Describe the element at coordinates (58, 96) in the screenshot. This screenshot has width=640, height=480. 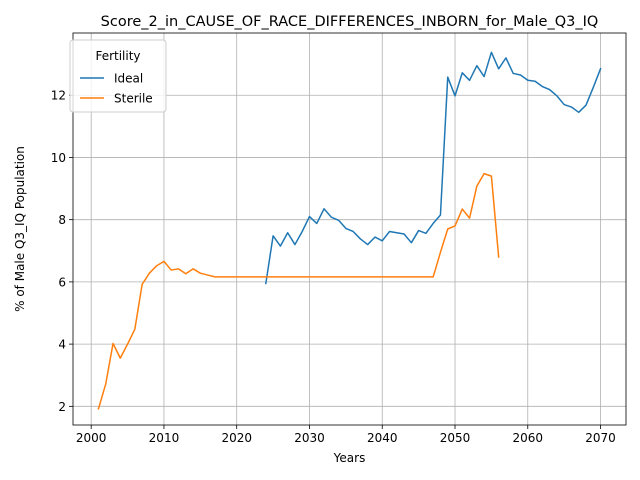
I see `y-tick-label: 12` at that location.